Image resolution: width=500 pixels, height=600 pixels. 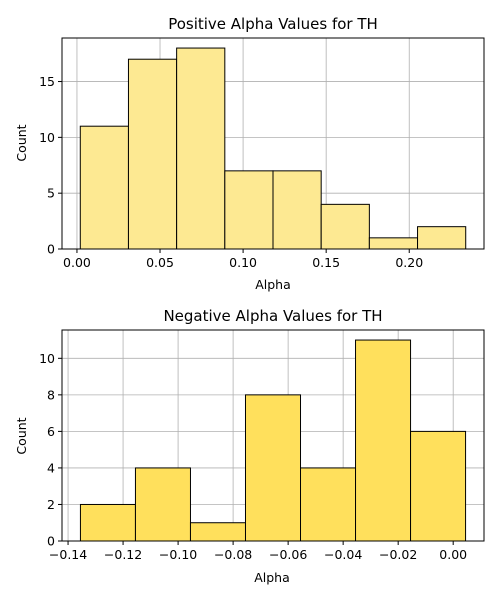 What do you see at coordinates (273, 24) in the screenshot?
I see `chart-title: Positive Alpha Values for TH` at bounding box center [273, 24].